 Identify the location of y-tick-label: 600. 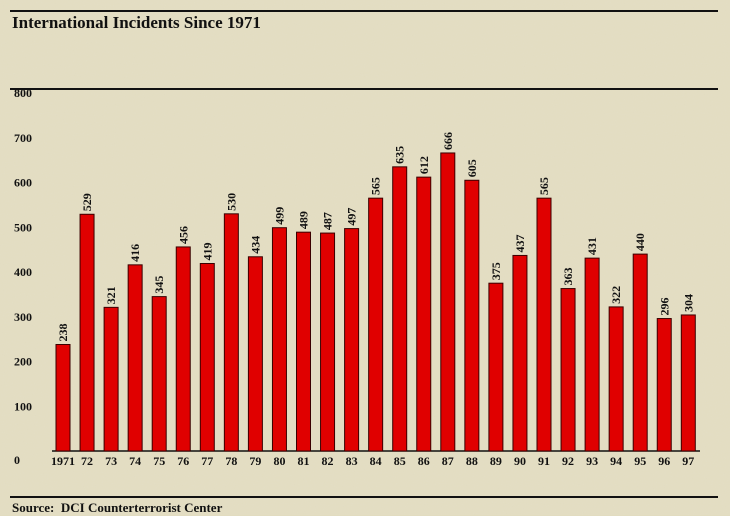
(23, 183).